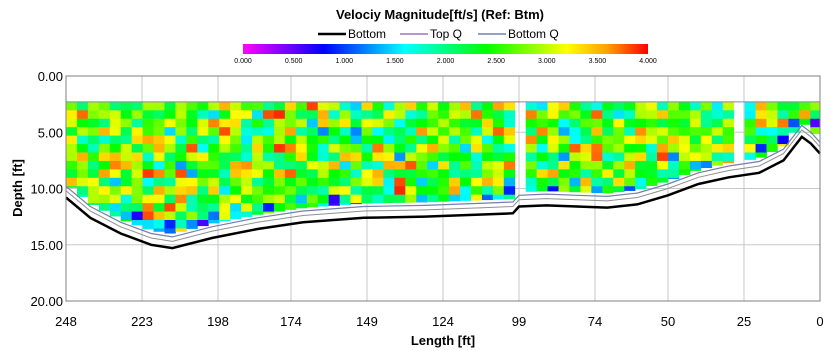 The height and width of the screenshot is (351, 830). Describe the element at coordinates (291, 321) in the screenshot. I see `x-tick-label: 174` at that location.